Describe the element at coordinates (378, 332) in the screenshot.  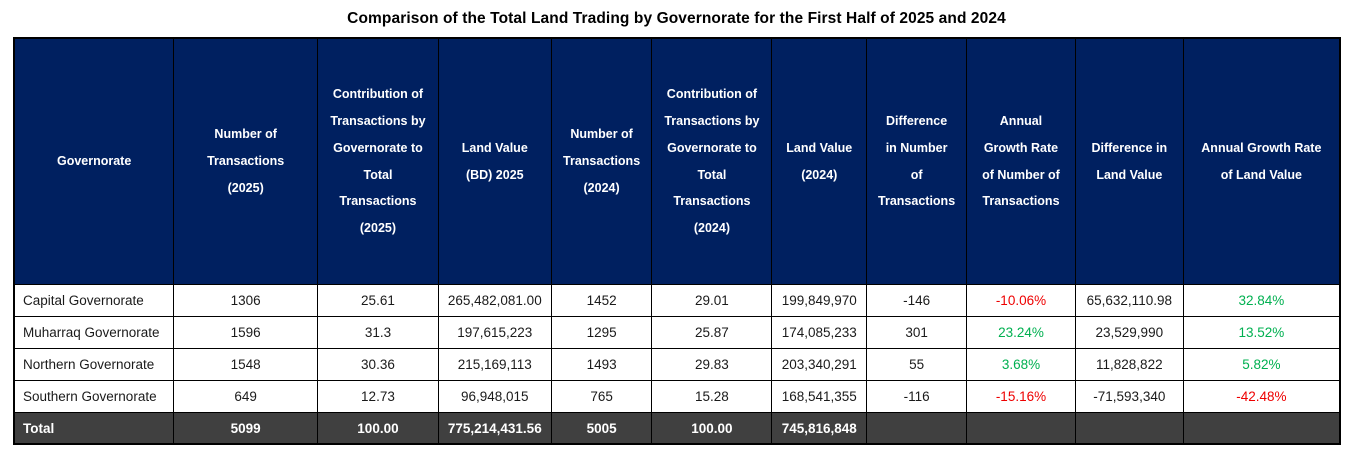
I see `contribution-2025-cell: 31.3` at that location.